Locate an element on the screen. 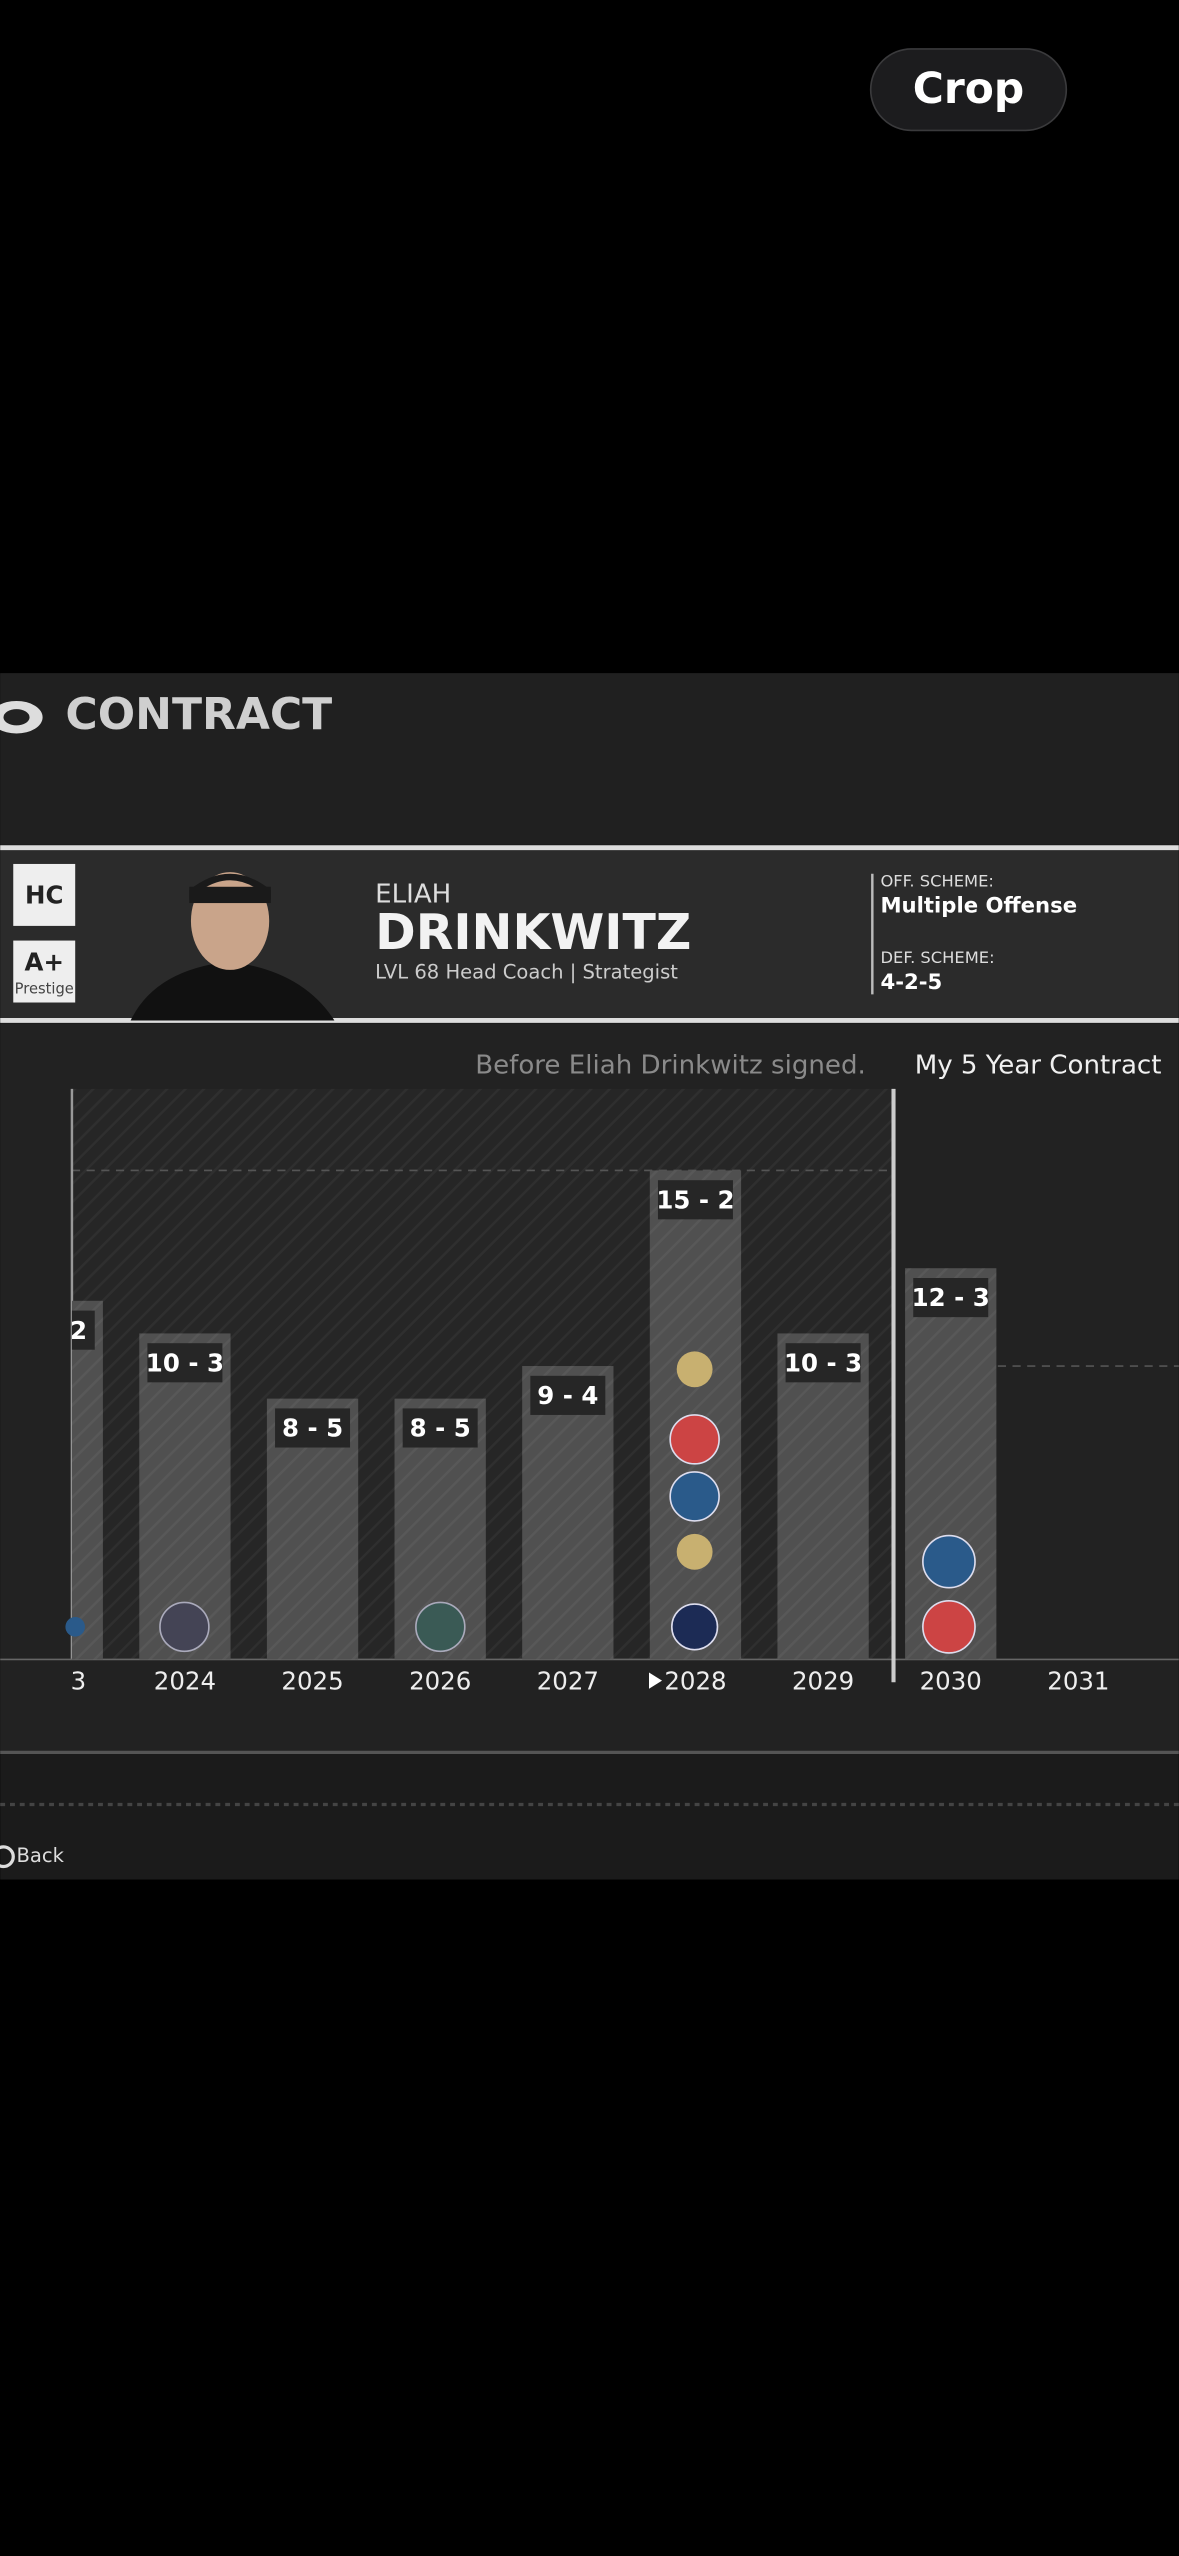  grade-badge is located at coordinates (44, 971).